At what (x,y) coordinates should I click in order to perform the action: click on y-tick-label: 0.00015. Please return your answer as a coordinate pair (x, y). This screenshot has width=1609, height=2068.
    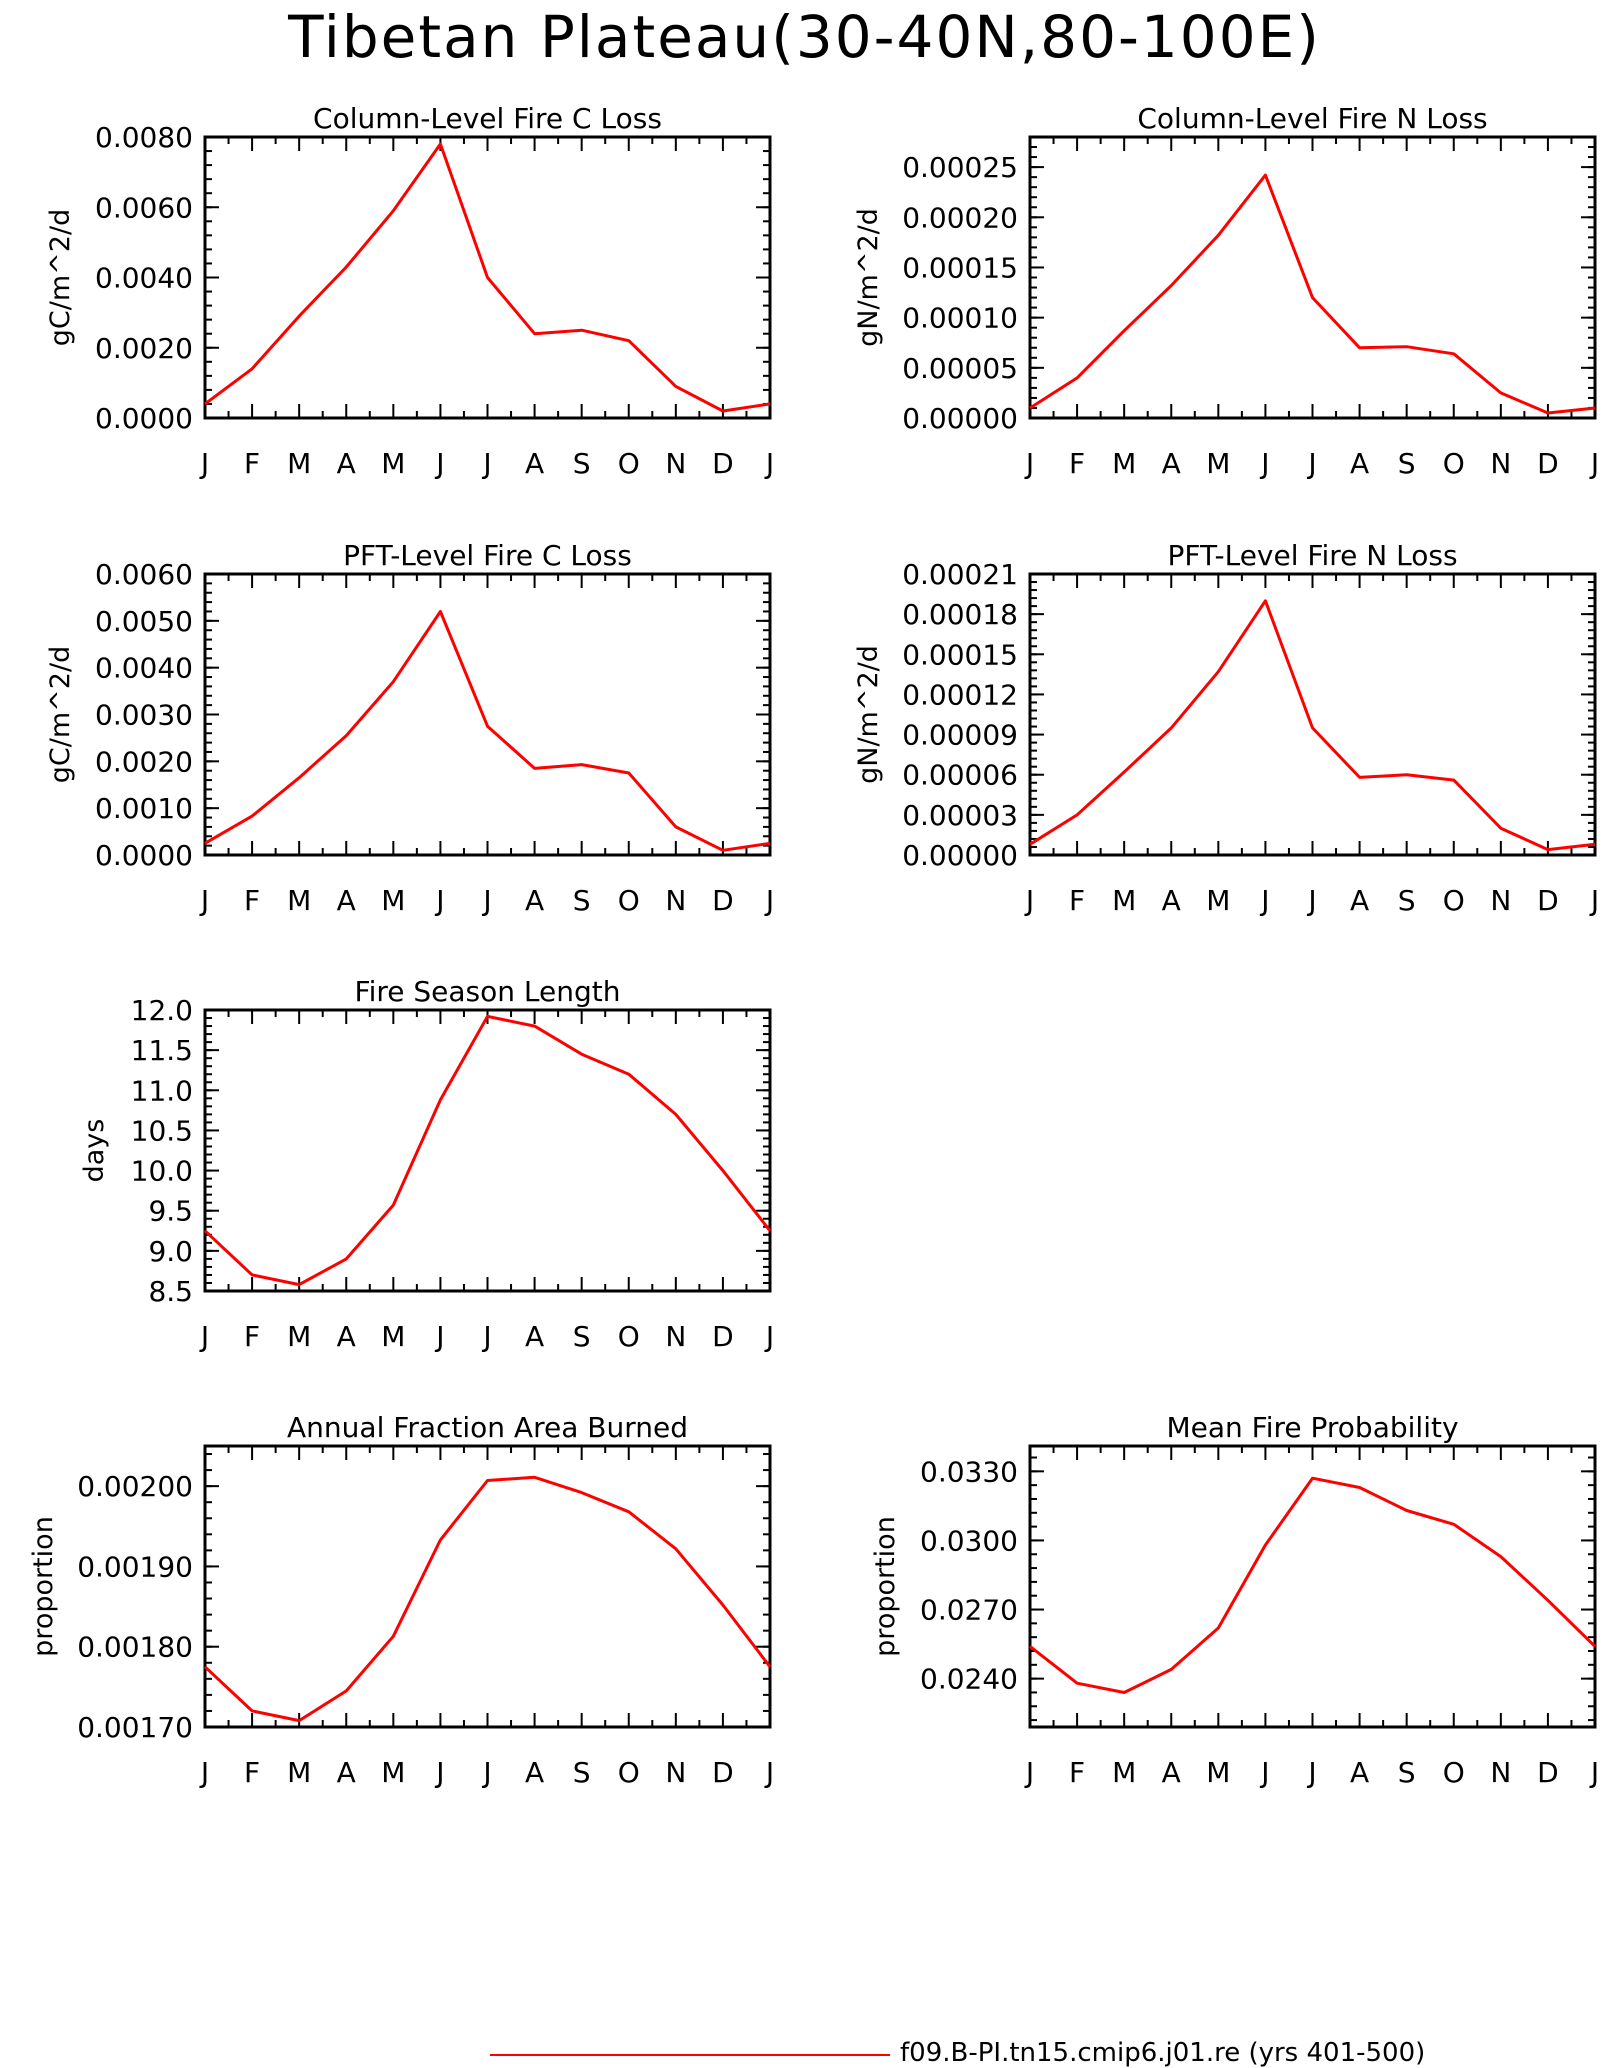
    Looking at the image, I should click on (960, 654).